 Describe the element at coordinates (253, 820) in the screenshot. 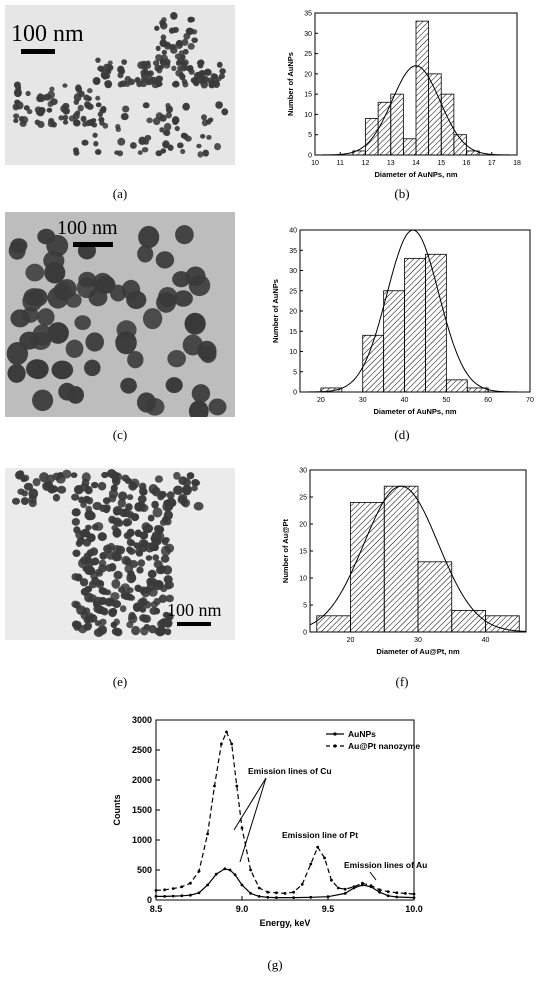

I see `annotation-arrow` at that location.